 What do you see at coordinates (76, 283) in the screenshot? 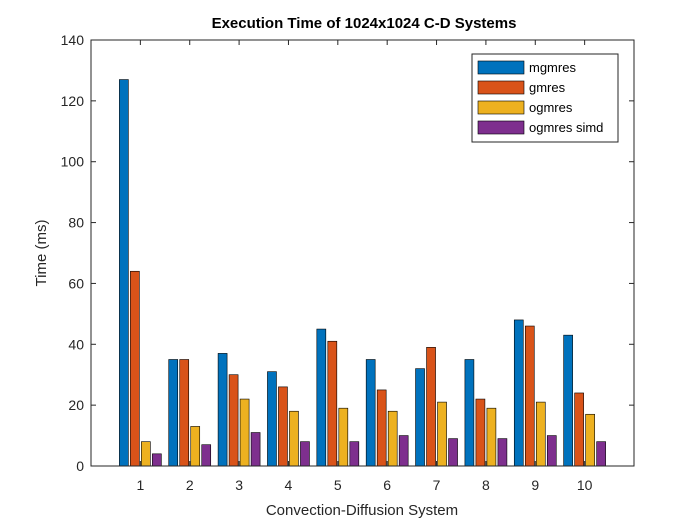
I see `y-tick-label: 60` at bounding box center [76, 283].